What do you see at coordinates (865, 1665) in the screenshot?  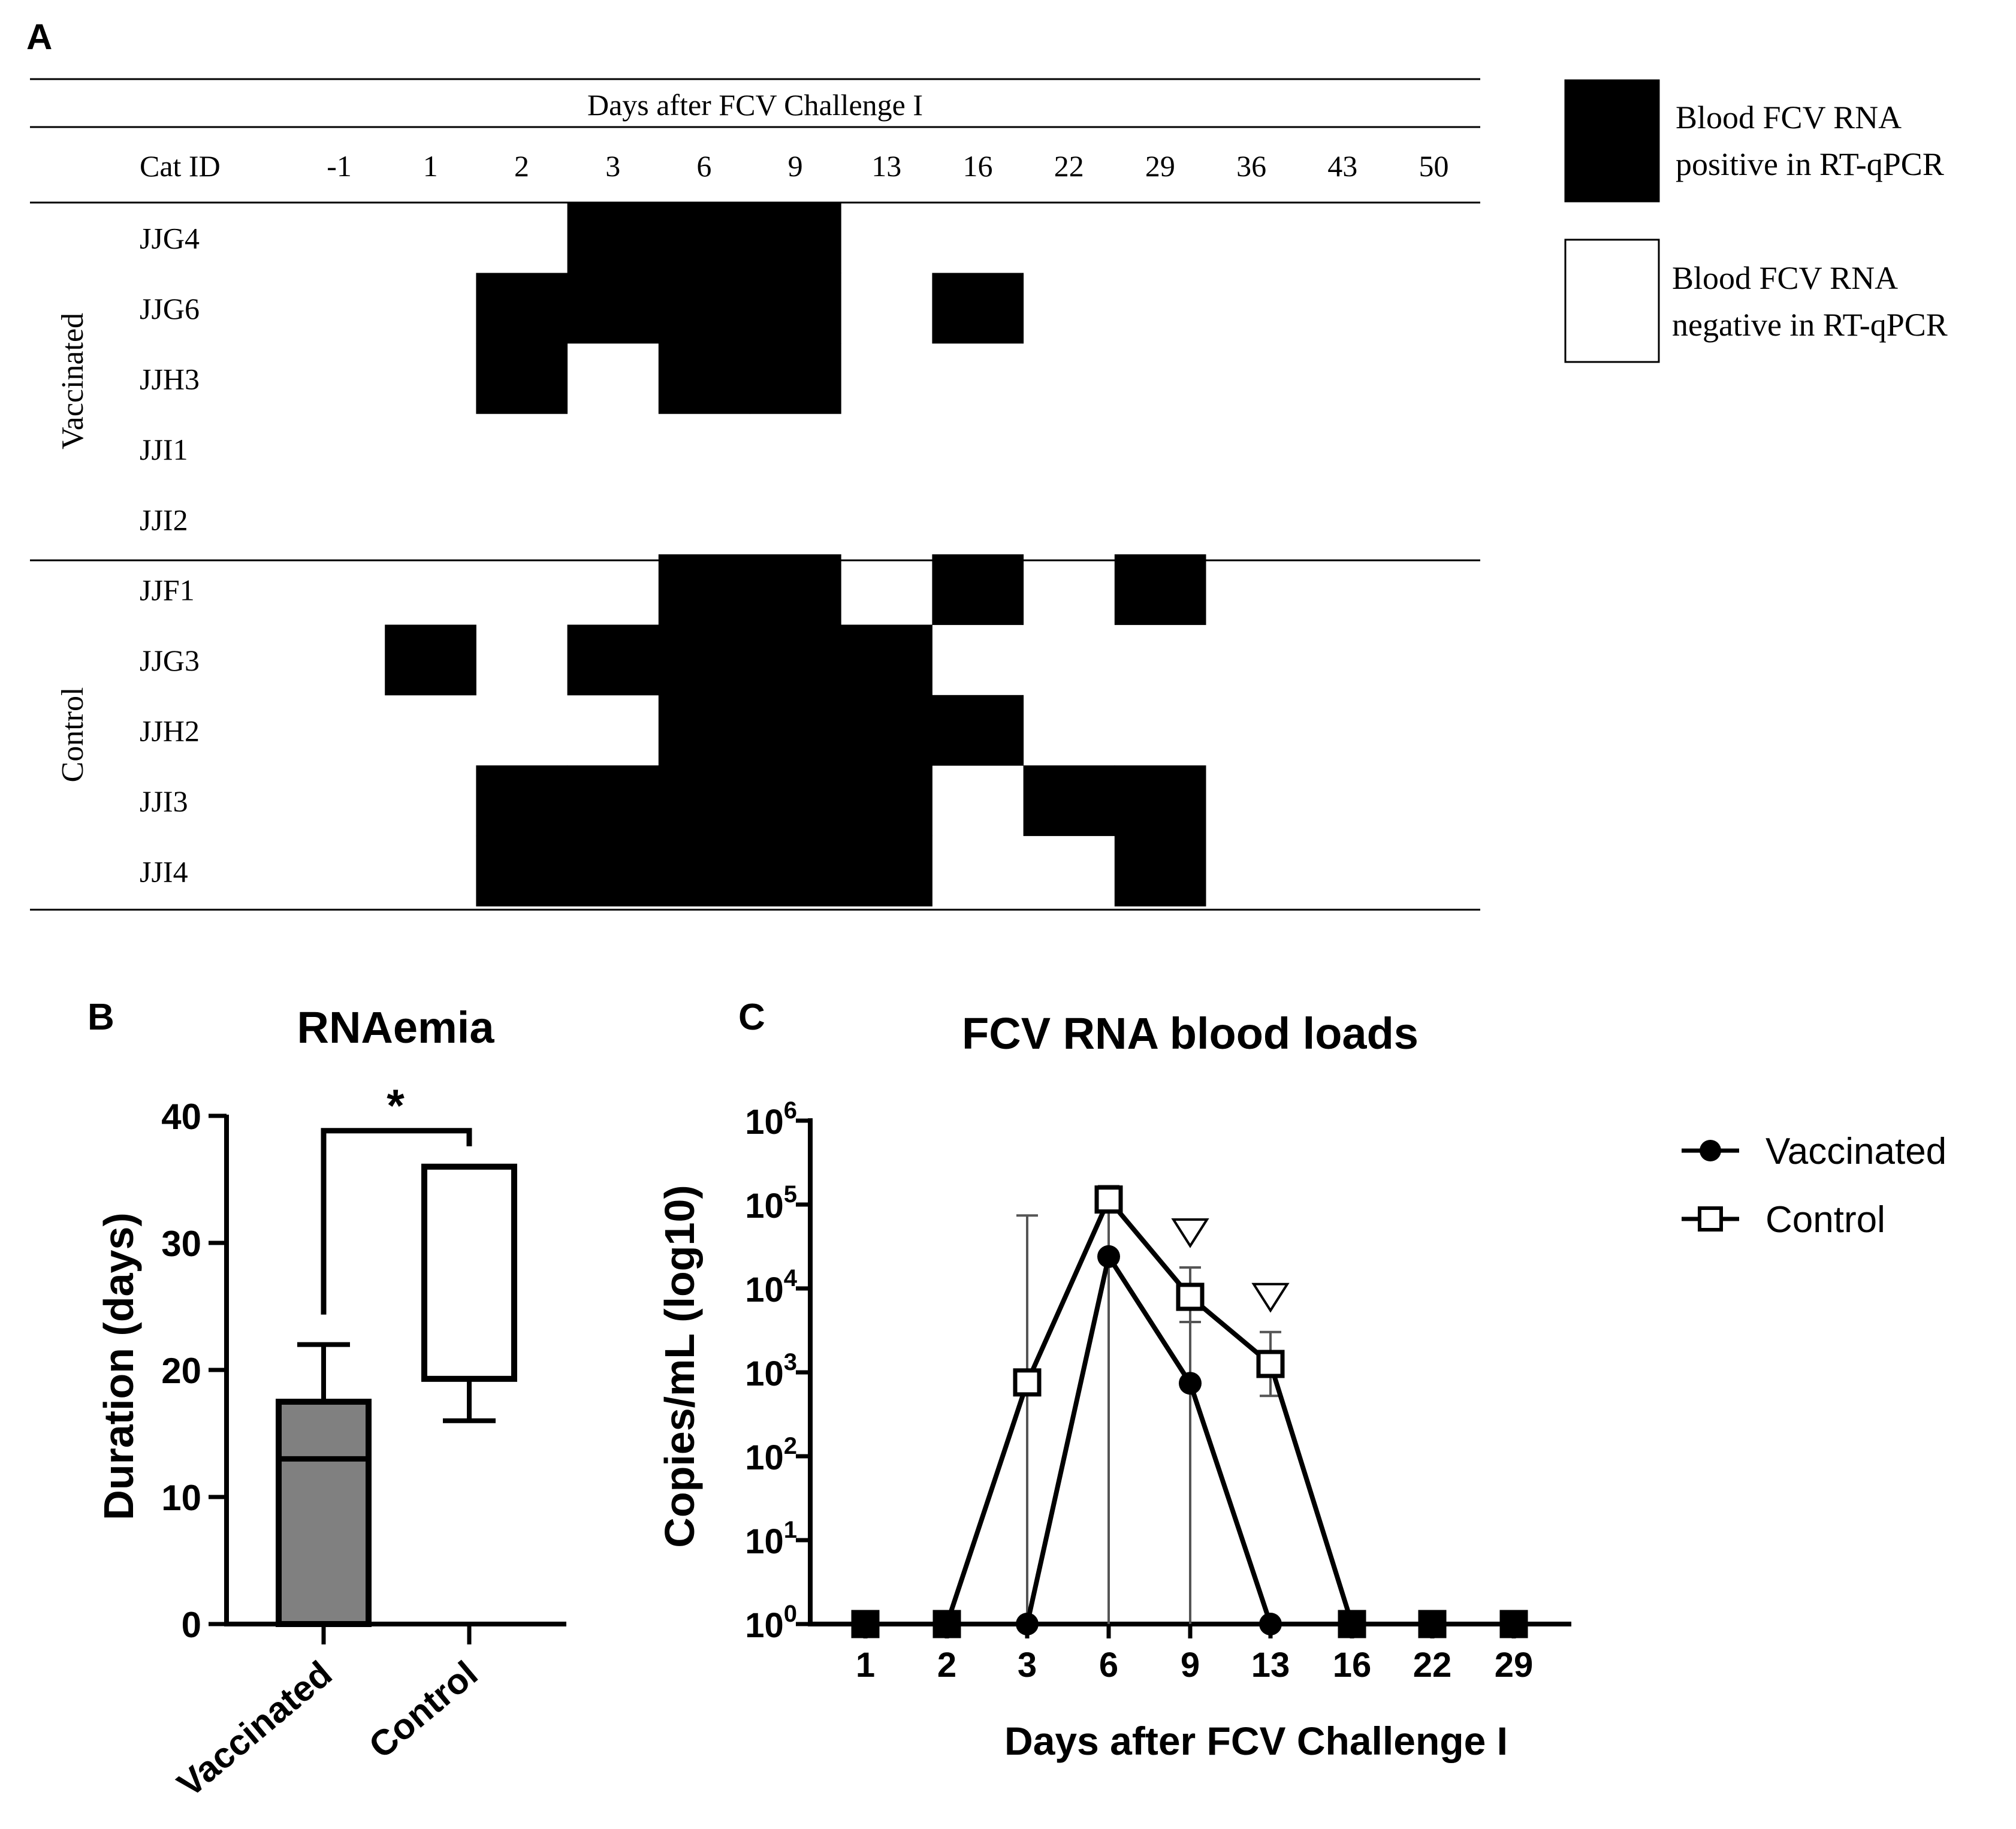 I see `line-chart-x-tick-label: 1` at bounding box center [865, 1665].